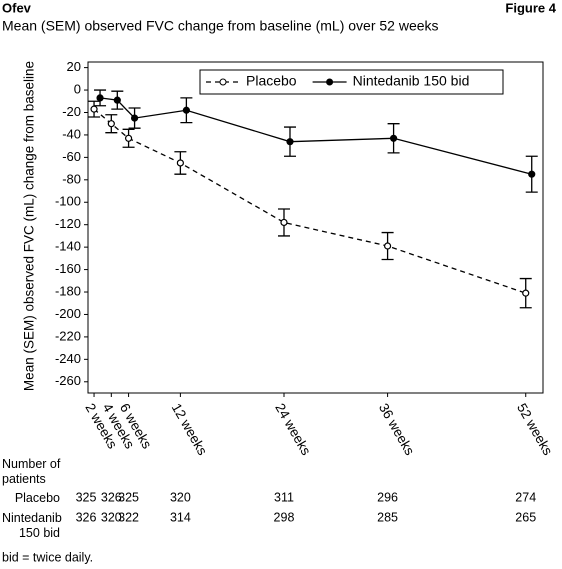 The image size is (562, 569). What do you see at coordinates (68, 358) in the screenshot?
I see `y-tick-label: -240` at bounding box center [68, 358].